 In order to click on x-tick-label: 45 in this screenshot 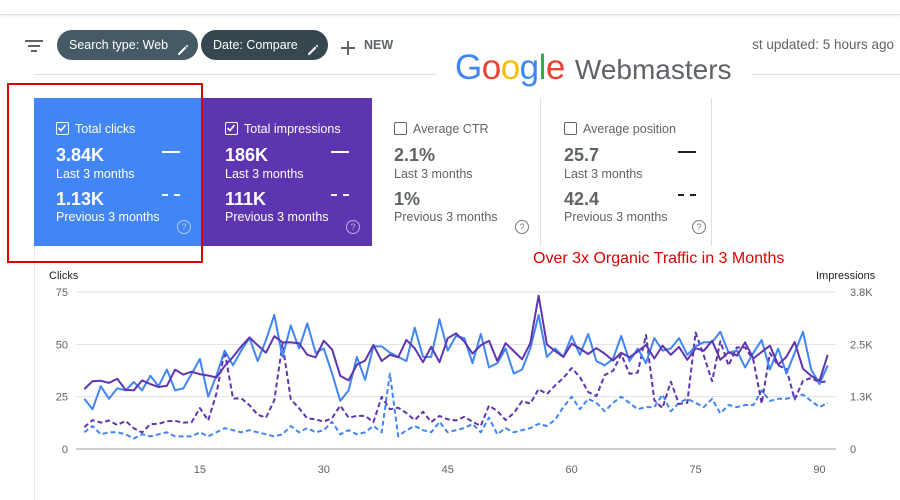, I will do `click(448, 470)`.